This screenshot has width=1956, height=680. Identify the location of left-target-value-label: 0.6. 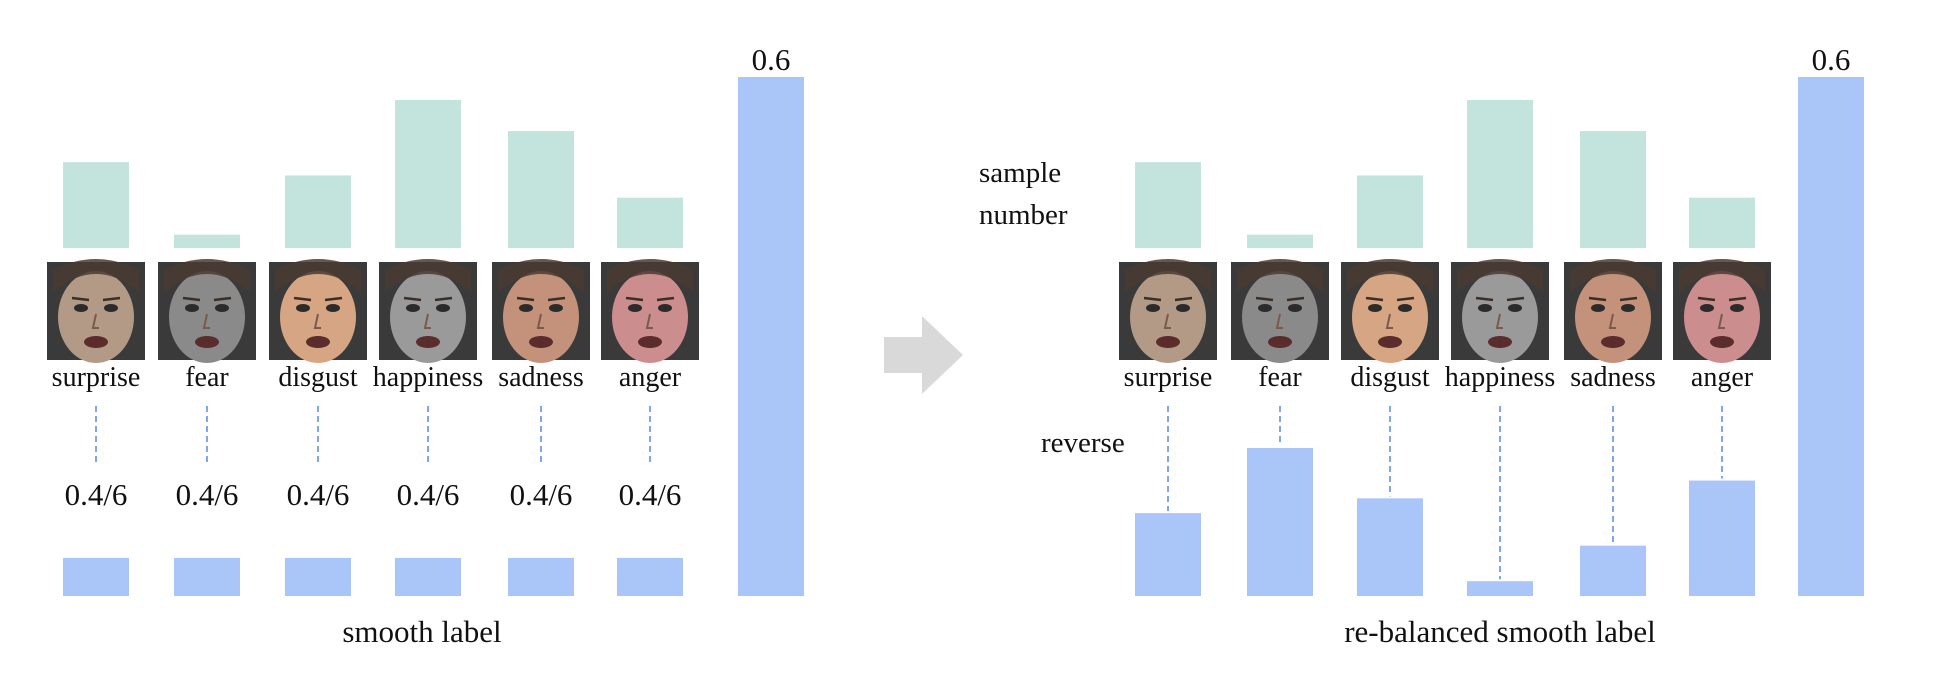
(771, 59).